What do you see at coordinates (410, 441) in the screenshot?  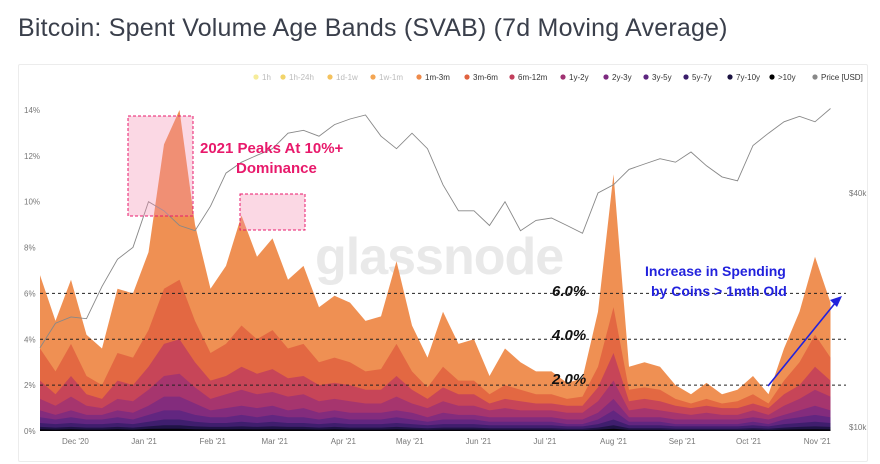 I see `x-tick-label: May '21` at bounding box center [410, 441].